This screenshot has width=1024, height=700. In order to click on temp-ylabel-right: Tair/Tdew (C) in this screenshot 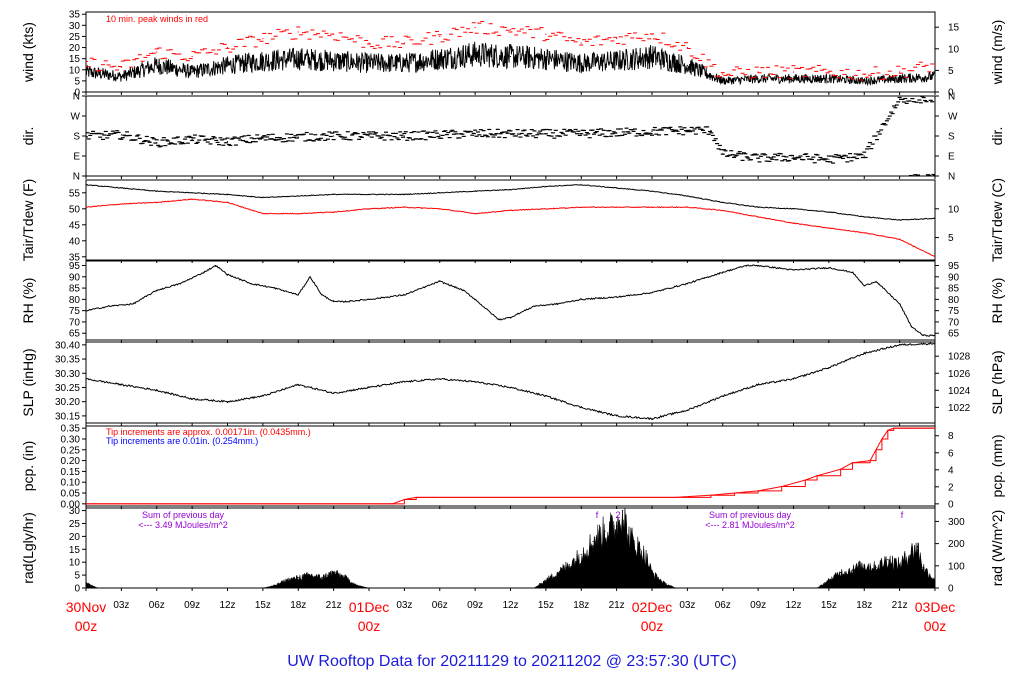, I will do `click(997, 220)`.